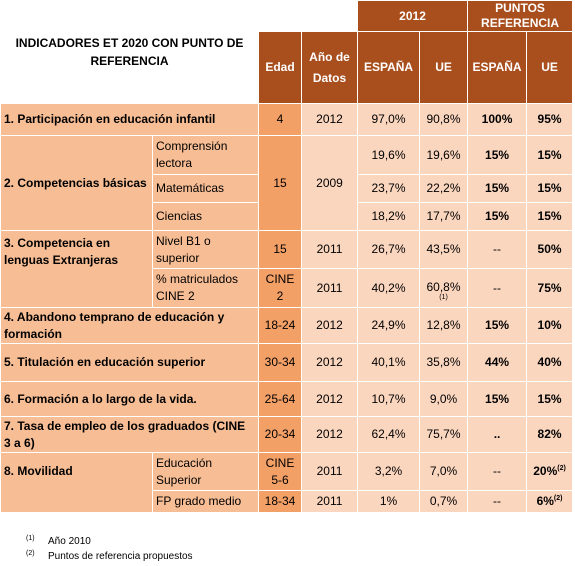 This screenshot has width=575, height=566. I want to click on footnote-item: (2) Puntos de referencia propuestos, so click(109, 556).